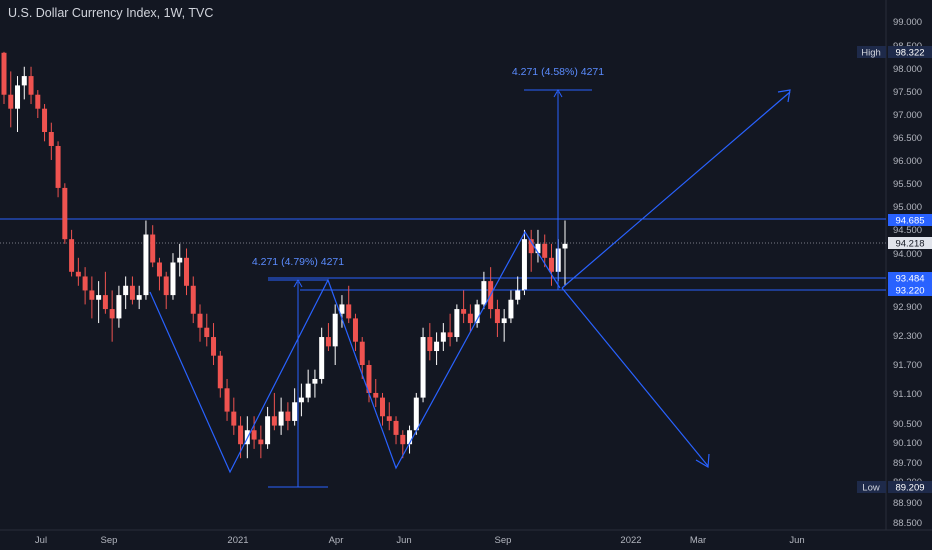 This screenshot has height=550, width=932. Describe the element at coordinates (907, 184) in the screenshot. I see `y-tick-label: 95.500` at that location.